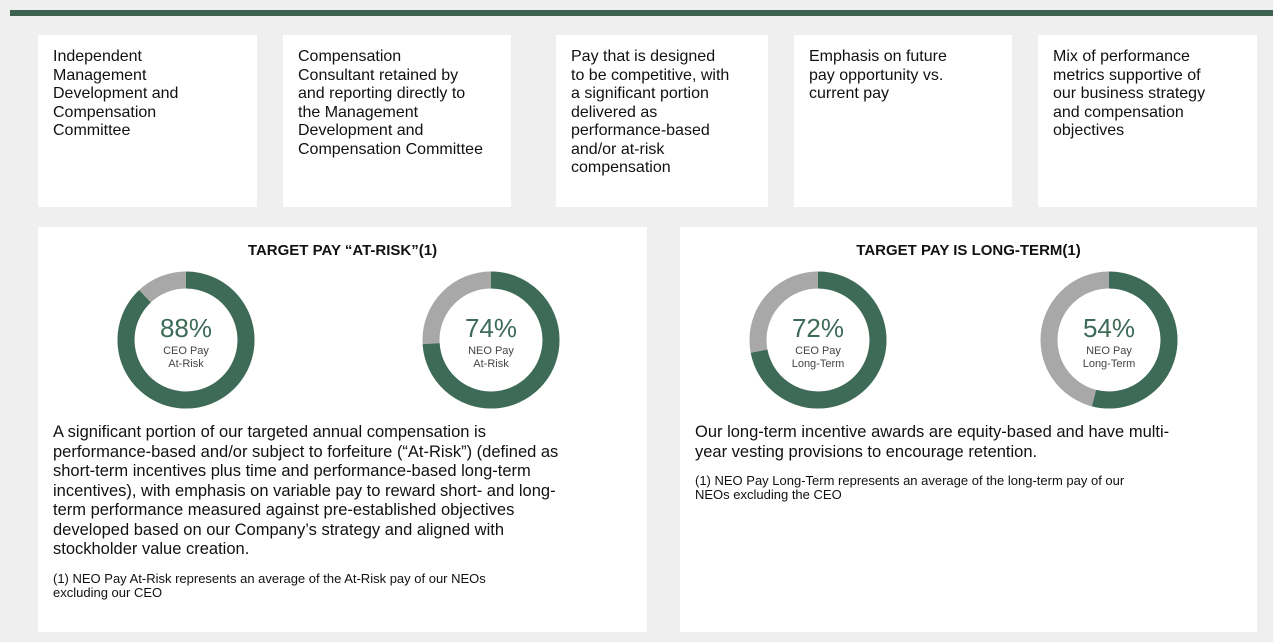  Describe the element at coordinates (358, 112) in the screenshot. I see `feature-text: the Management` at that location.